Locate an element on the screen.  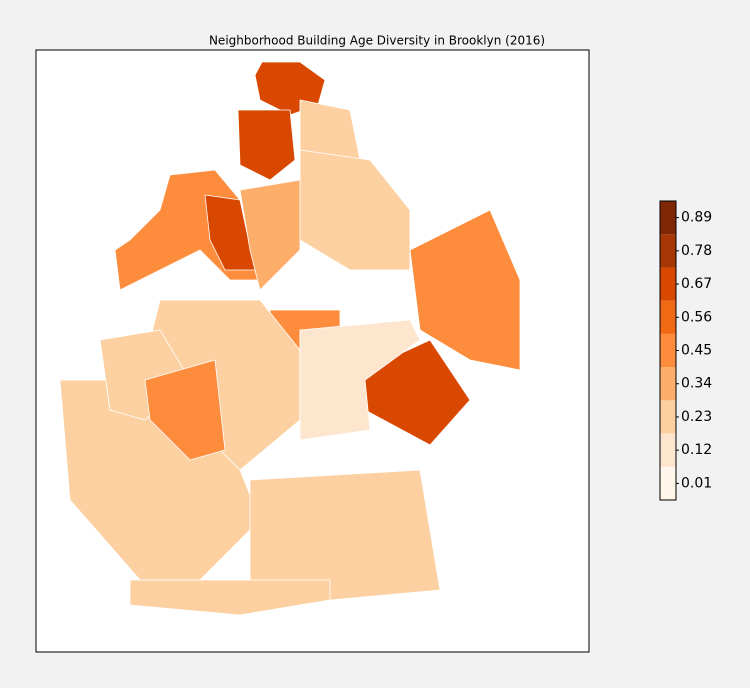
colorbar-tick-label: 0.78 is located at coordinates (696, 251).